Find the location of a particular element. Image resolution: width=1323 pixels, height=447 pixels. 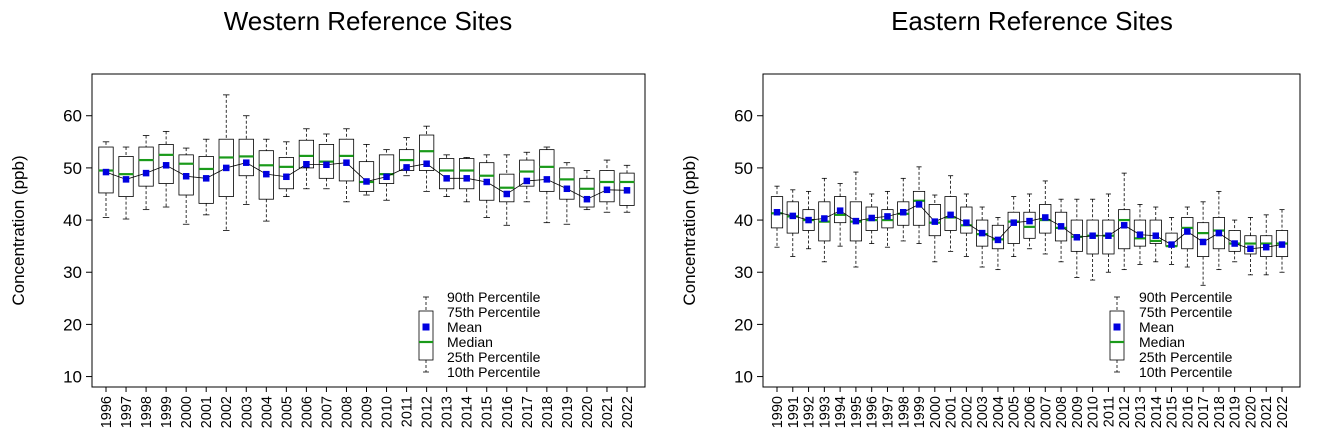

y-tick-label: 30 is located at coordinates (72, 272).